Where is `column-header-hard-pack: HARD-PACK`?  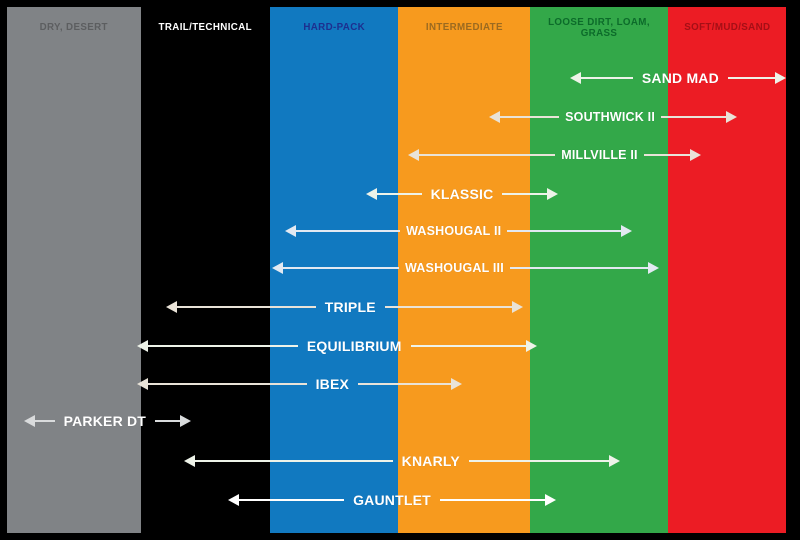
column-header-hard-pack: HARD-PACK is located at coordinates (334, 27).